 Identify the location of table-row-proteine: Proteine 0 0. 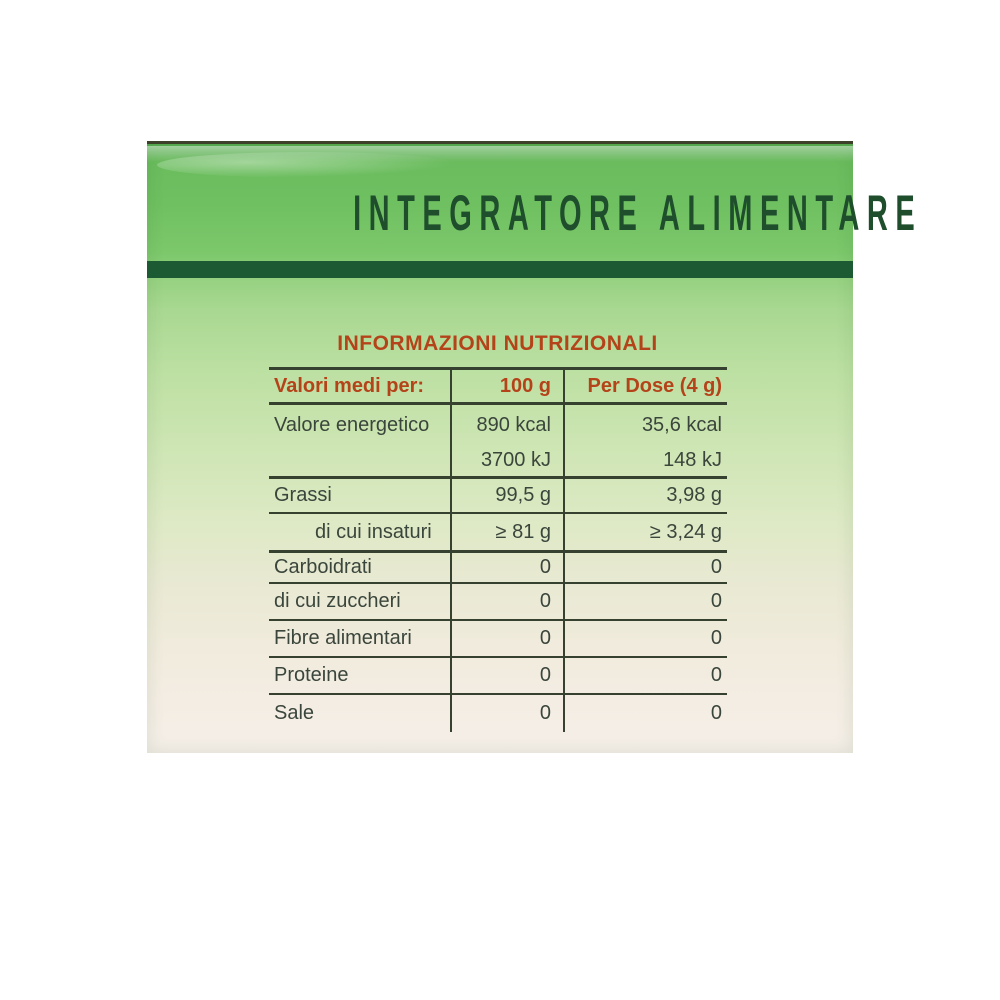
(498, 676).